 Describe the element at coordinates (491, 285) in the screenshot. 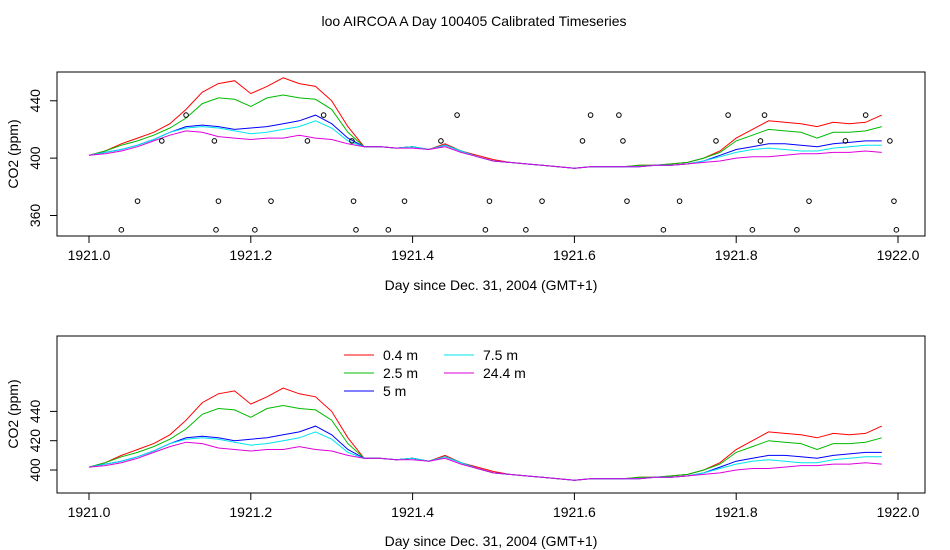

I see `x-axis-label-top: Day since Dec. 31, 2004 (GMT+1)` at that location.